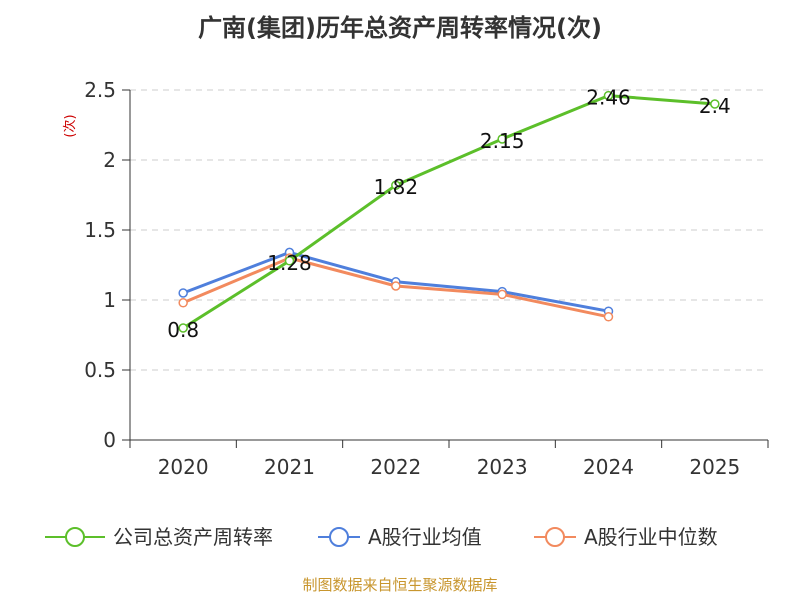 Image resolution: width=800 pixels, height=600 pixels. Describe the element at coordinates (502, 467) in the screenshot. I see `x-tick-label: 2023` at that location.